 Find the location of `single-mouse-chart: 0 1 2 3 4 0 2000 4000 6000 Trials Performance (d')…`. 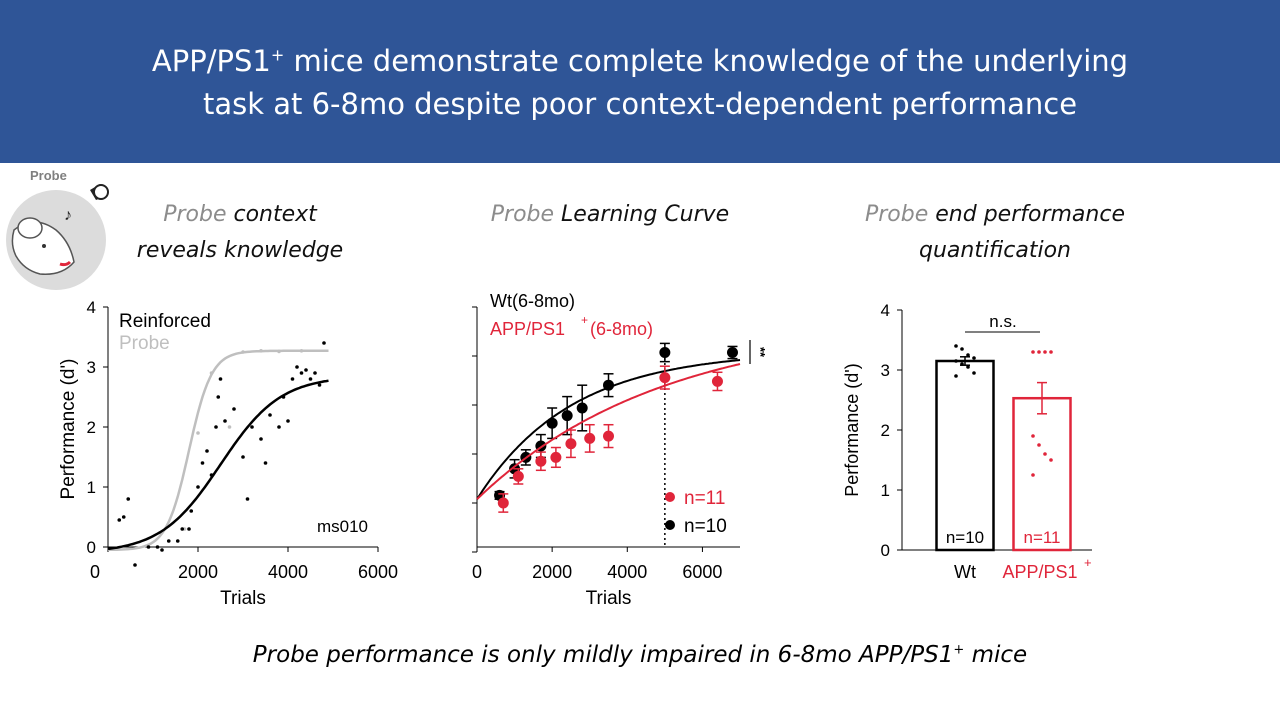

single-mouse-chart: 0 1 2 3 4 0 2000 4000 6000 Trials Performance (d')… is located at coordinates (228, 453).